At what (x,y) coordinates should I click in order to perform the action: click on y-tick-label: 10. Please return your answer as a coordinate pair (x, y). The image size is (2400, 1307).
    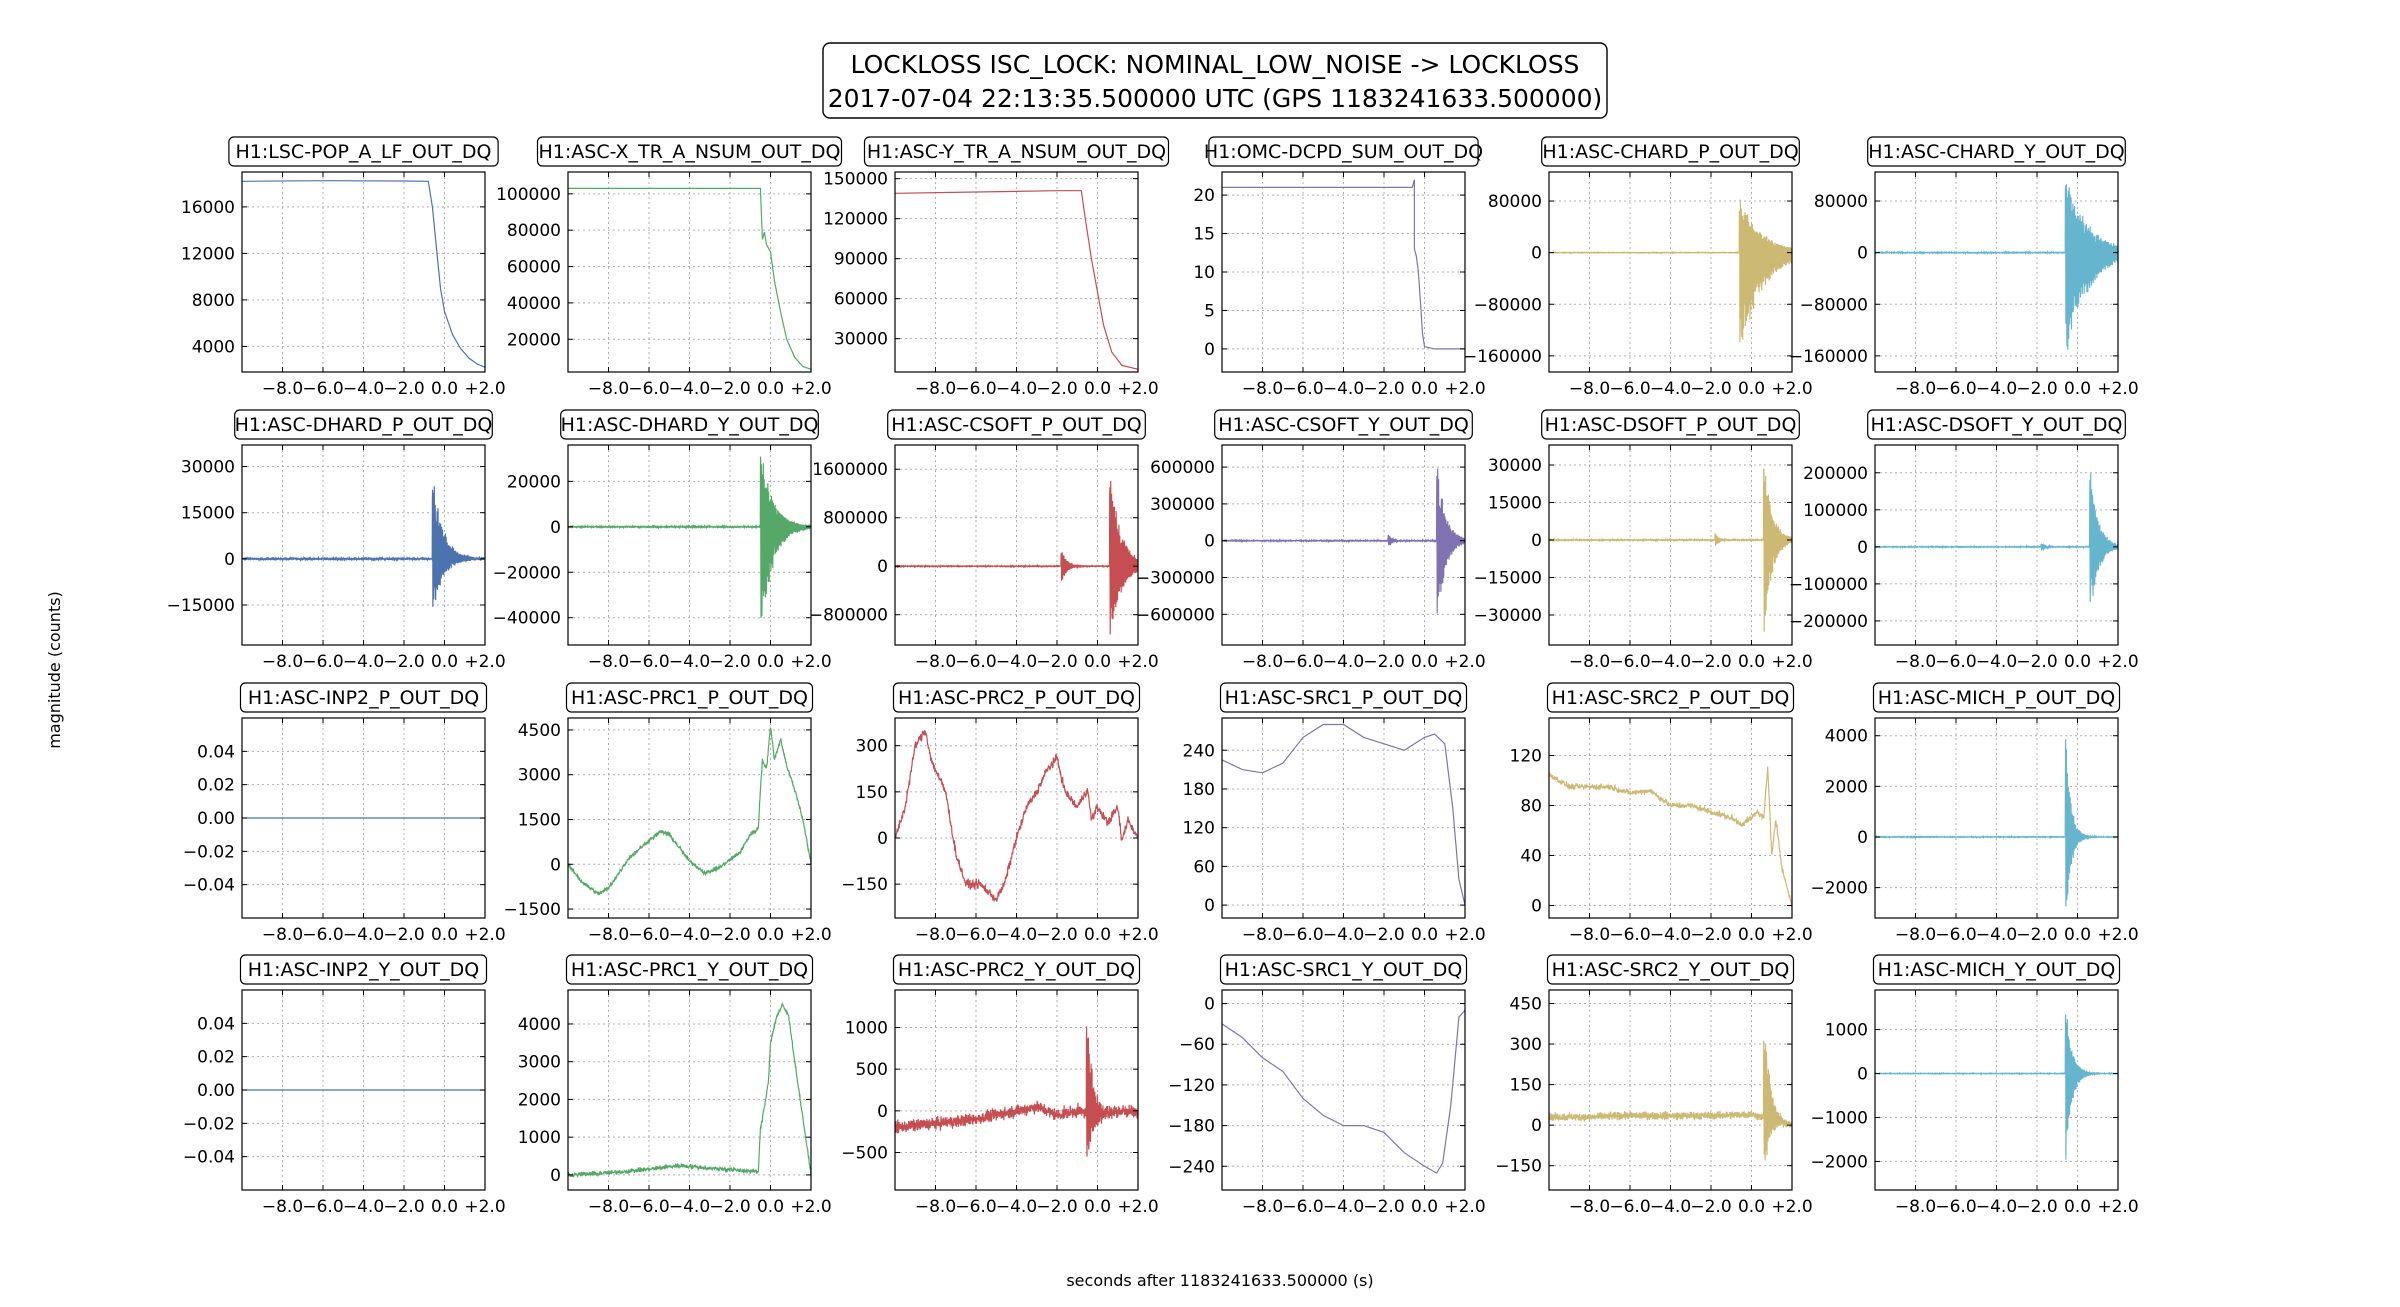
    Looking at the image, I should click on (1204, 273).